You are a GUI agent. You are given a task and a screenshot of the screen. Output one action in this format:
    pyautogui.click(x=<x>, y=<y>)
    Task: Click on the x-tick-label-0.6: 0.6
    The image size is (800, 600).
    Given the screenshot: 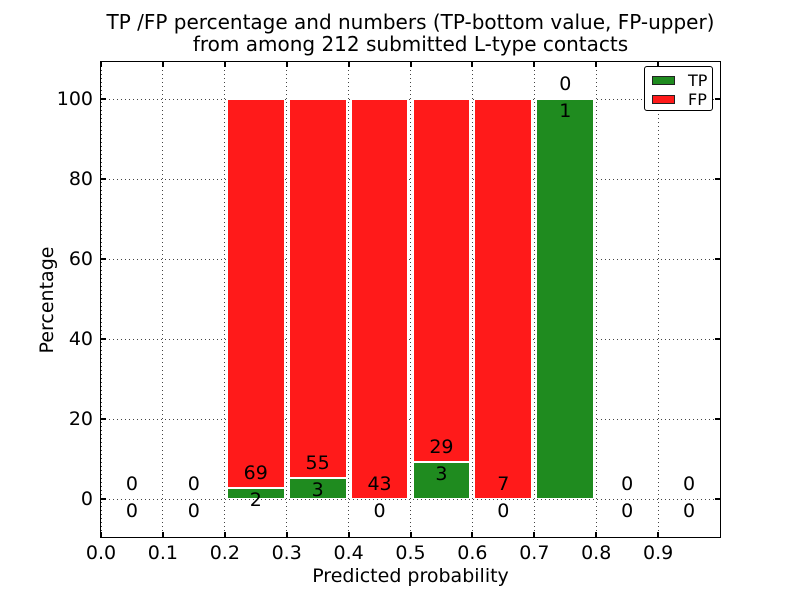 What is the action you would take?
    pyautogui.click(x=472, y=553)
    